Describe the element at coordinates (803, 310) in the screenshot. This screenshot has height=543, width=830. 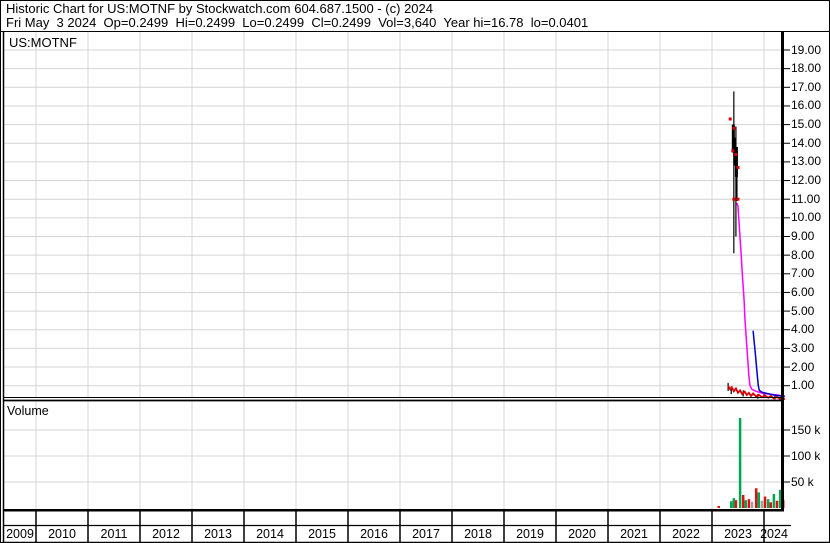
I see `price-tick-label: 5.00` at that location.